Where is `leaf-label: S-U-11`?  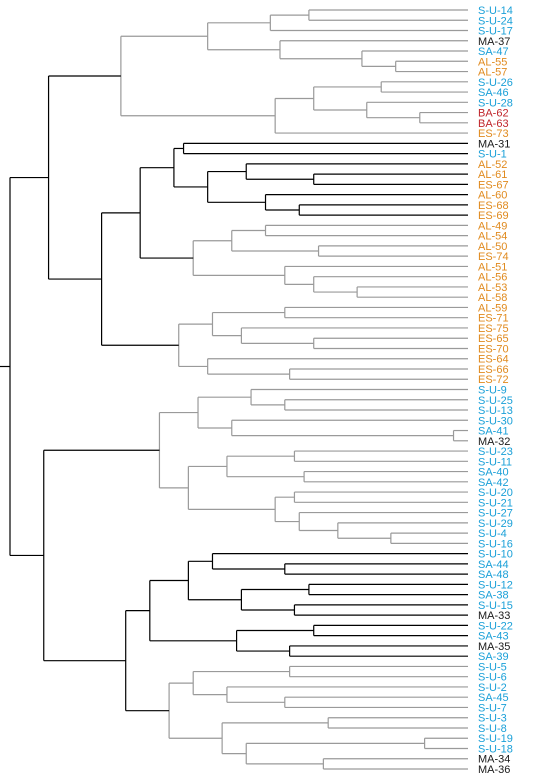 leaf-label: S-U-11 is located at coordinates (495, 462).